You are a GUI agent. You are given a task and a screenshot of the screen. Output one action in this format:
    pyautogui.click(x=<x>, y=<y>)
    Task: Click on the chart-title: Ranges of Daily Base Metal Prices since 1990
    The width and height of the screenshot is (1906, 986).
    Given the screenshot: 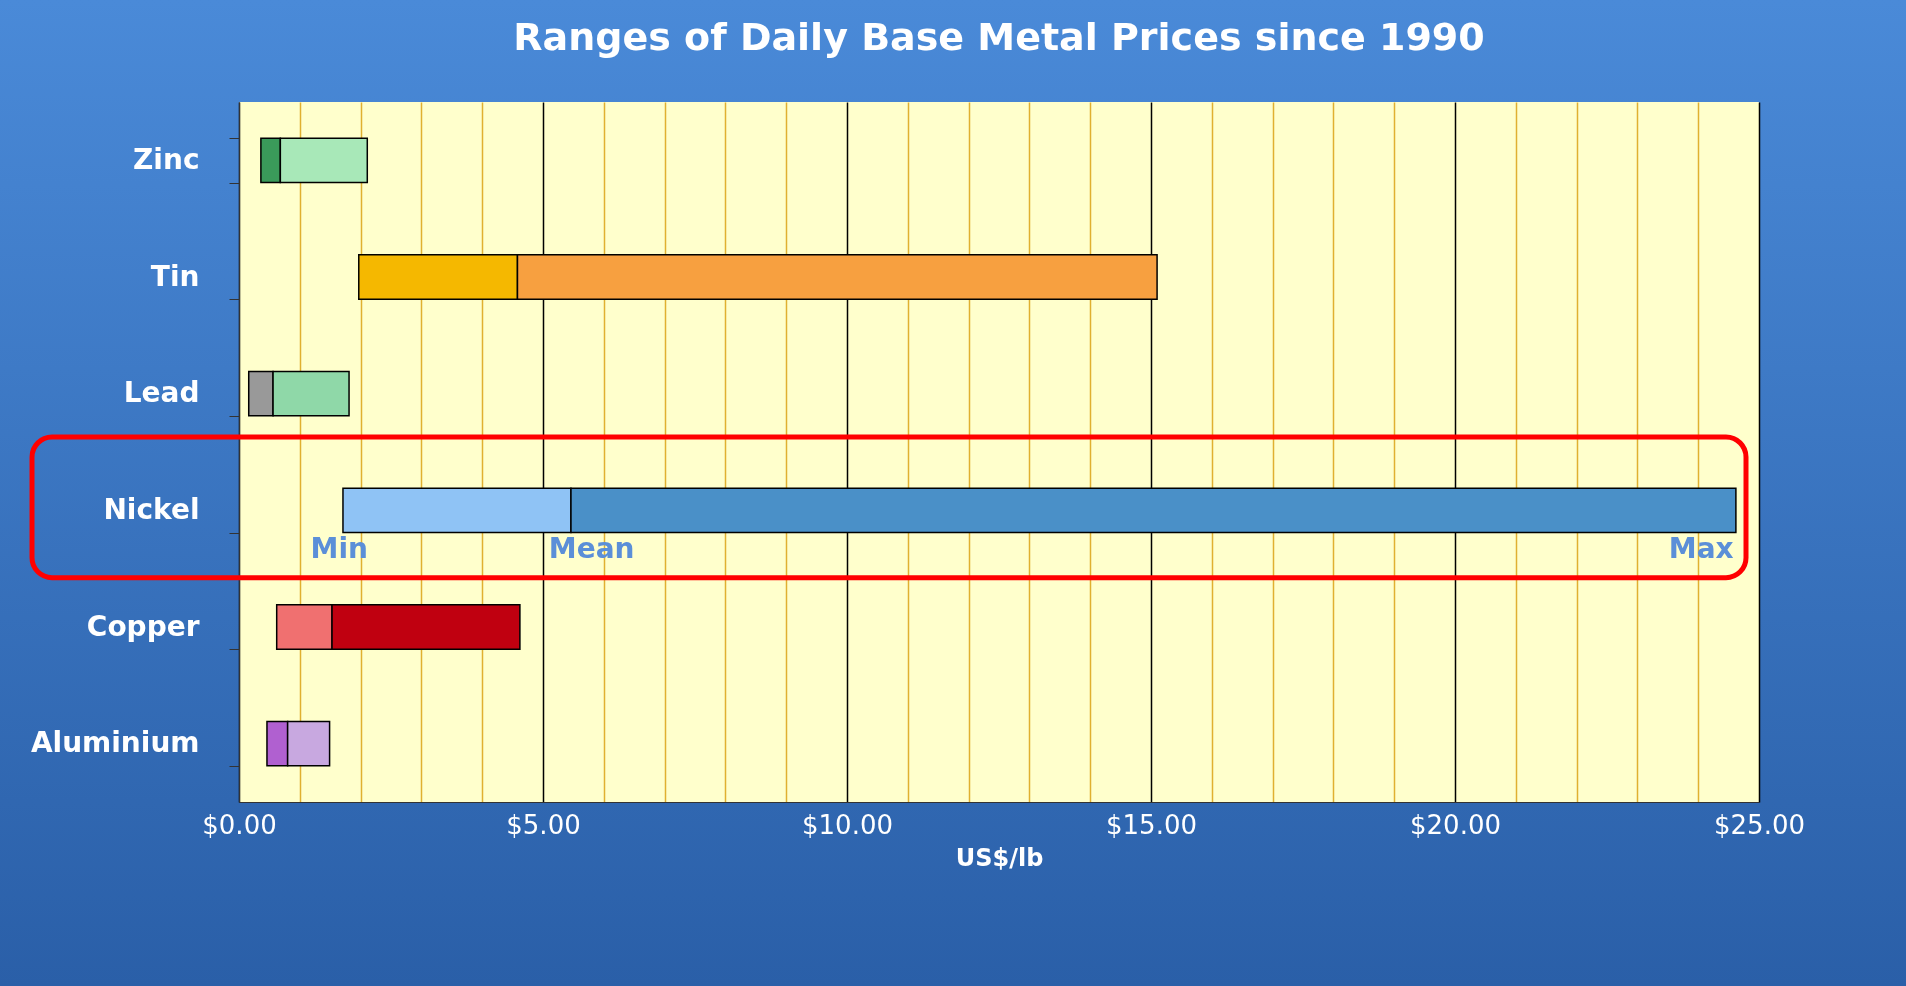 What is the action you would take?
    pyautogui.click(x=999, y=37)
    